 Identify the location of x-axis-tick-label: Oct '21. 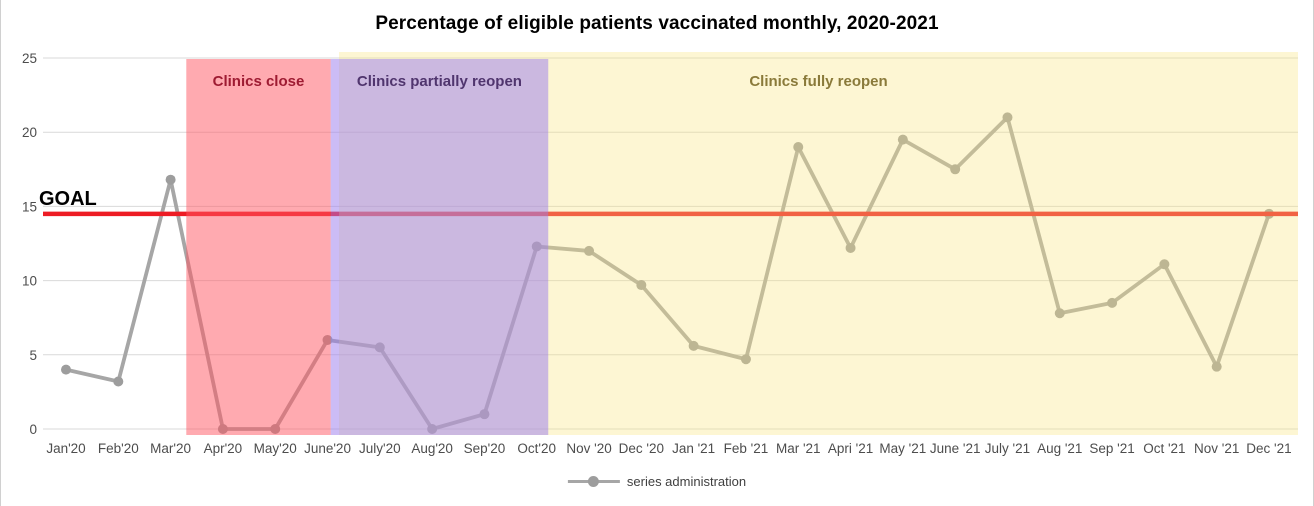
(1164, 448).